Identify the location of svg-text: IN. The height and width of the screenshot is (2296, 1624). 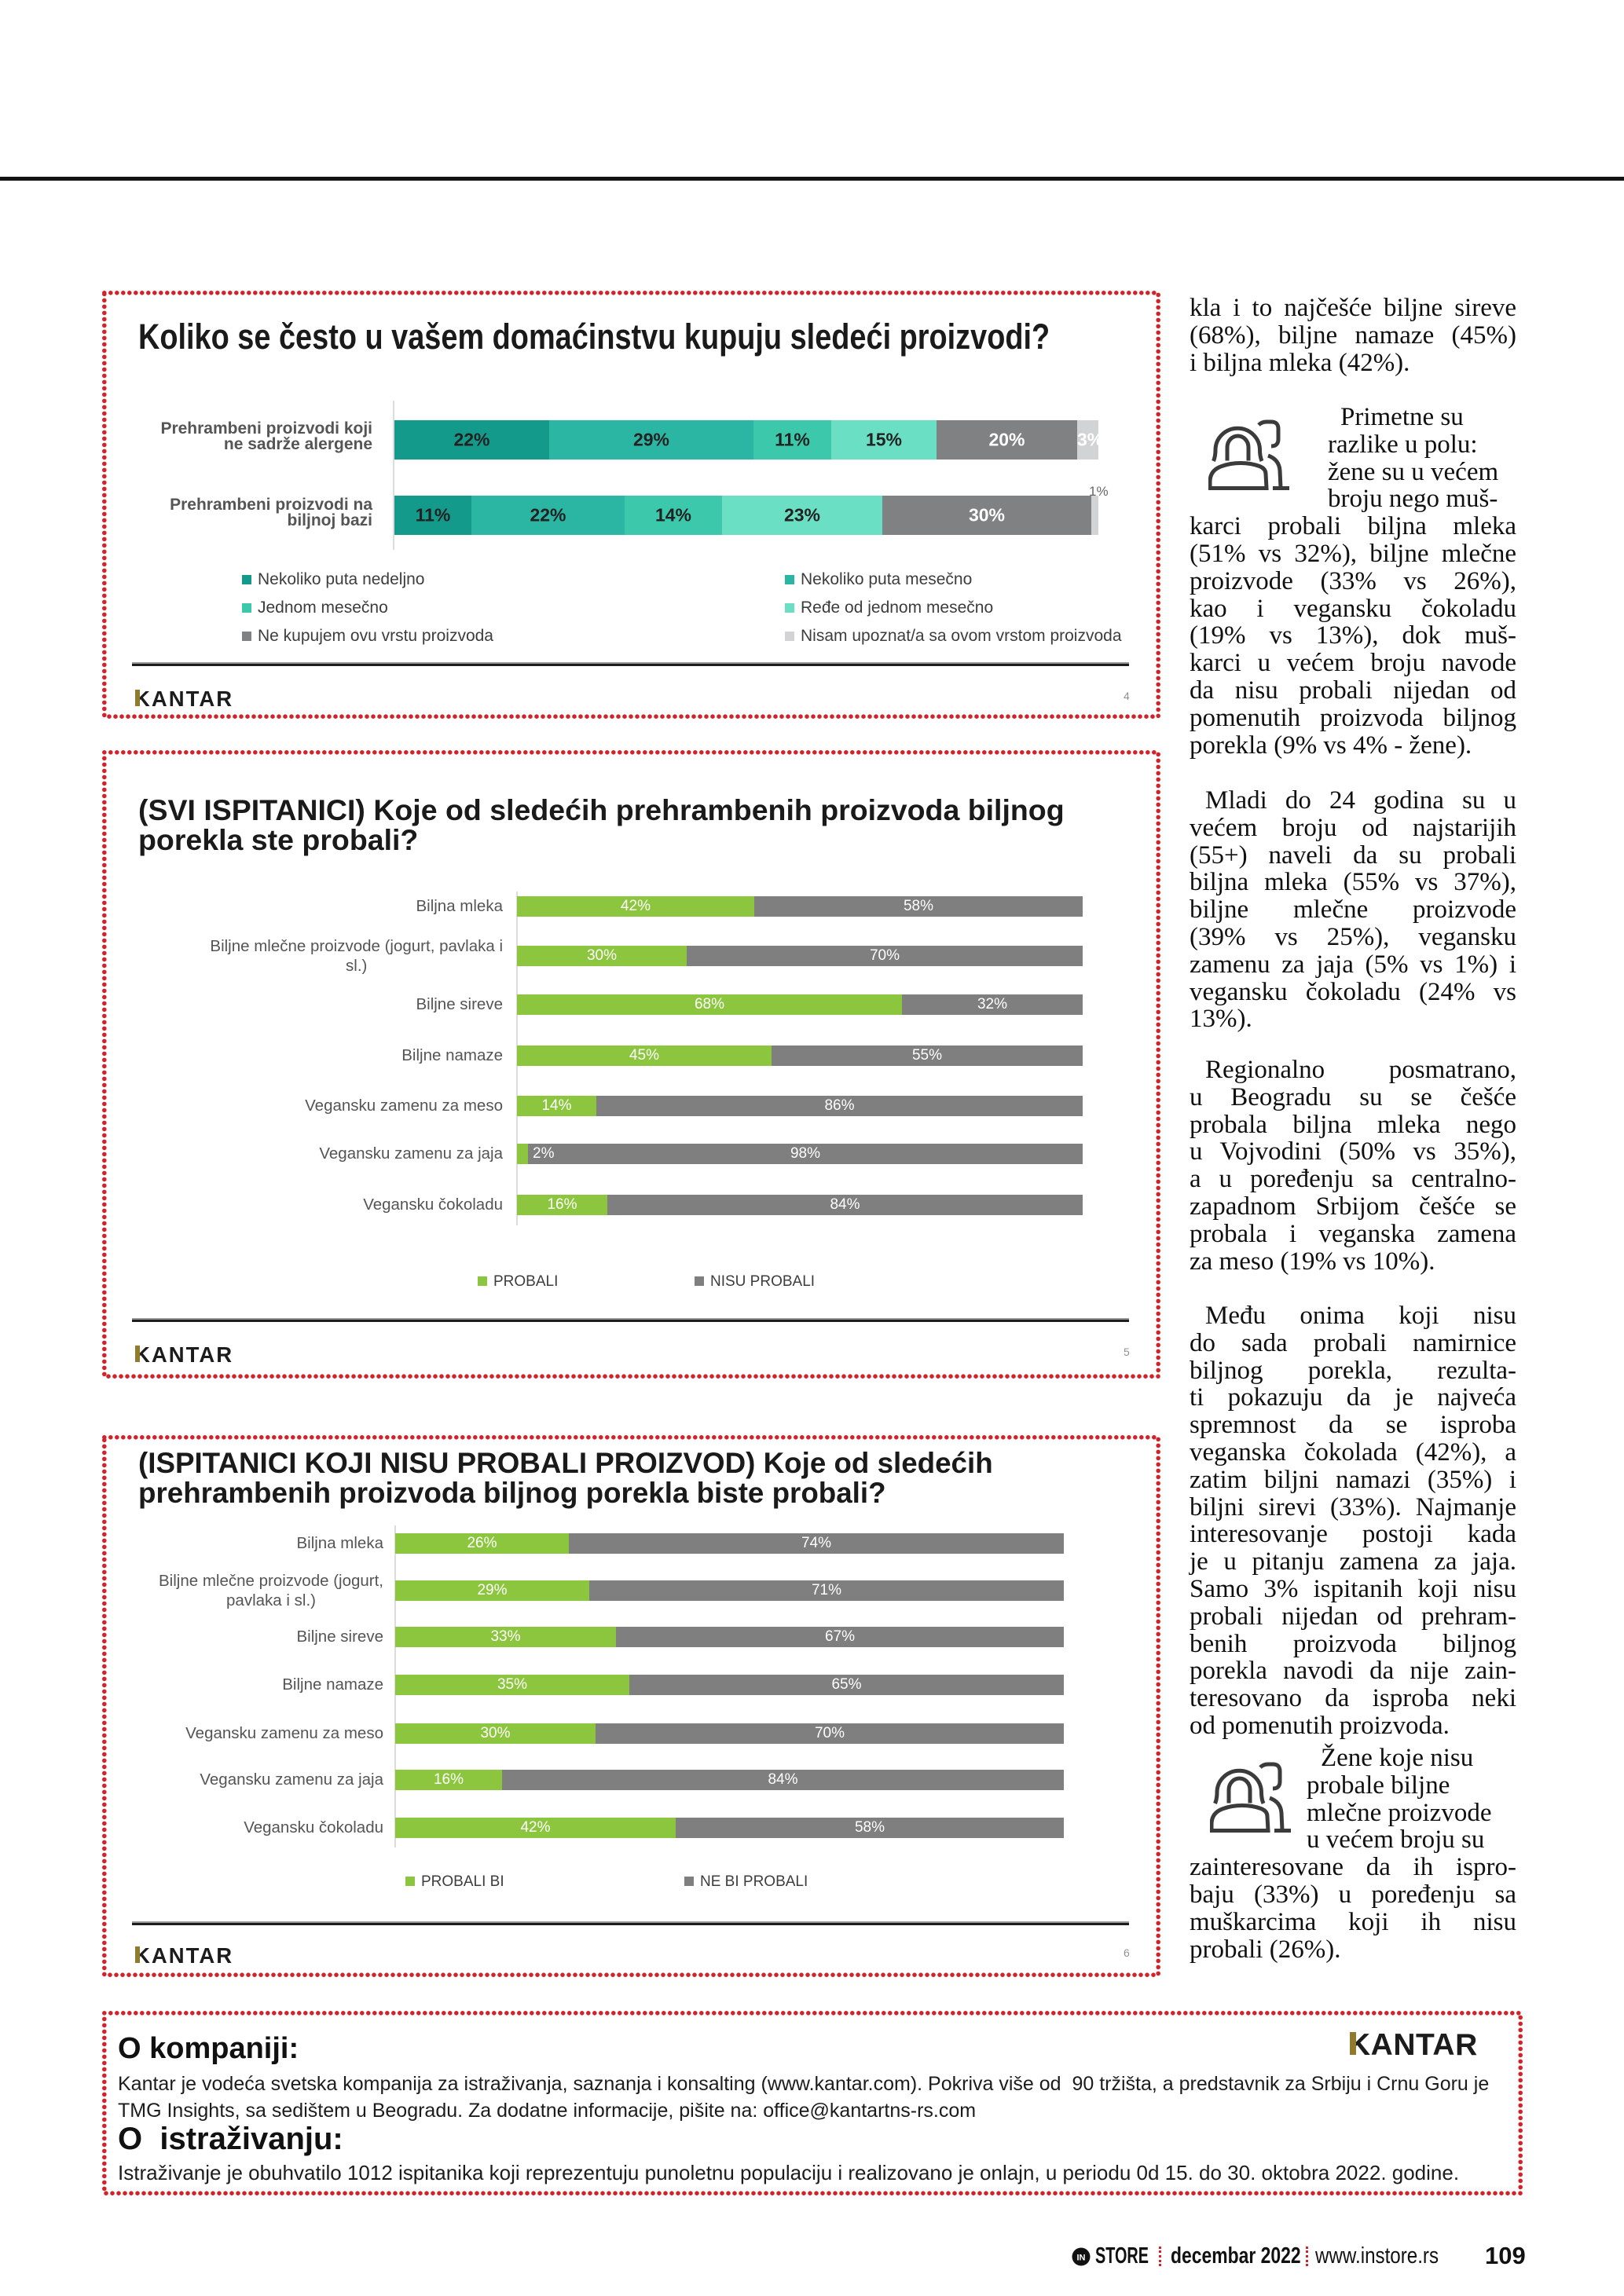
(1081, 2258).